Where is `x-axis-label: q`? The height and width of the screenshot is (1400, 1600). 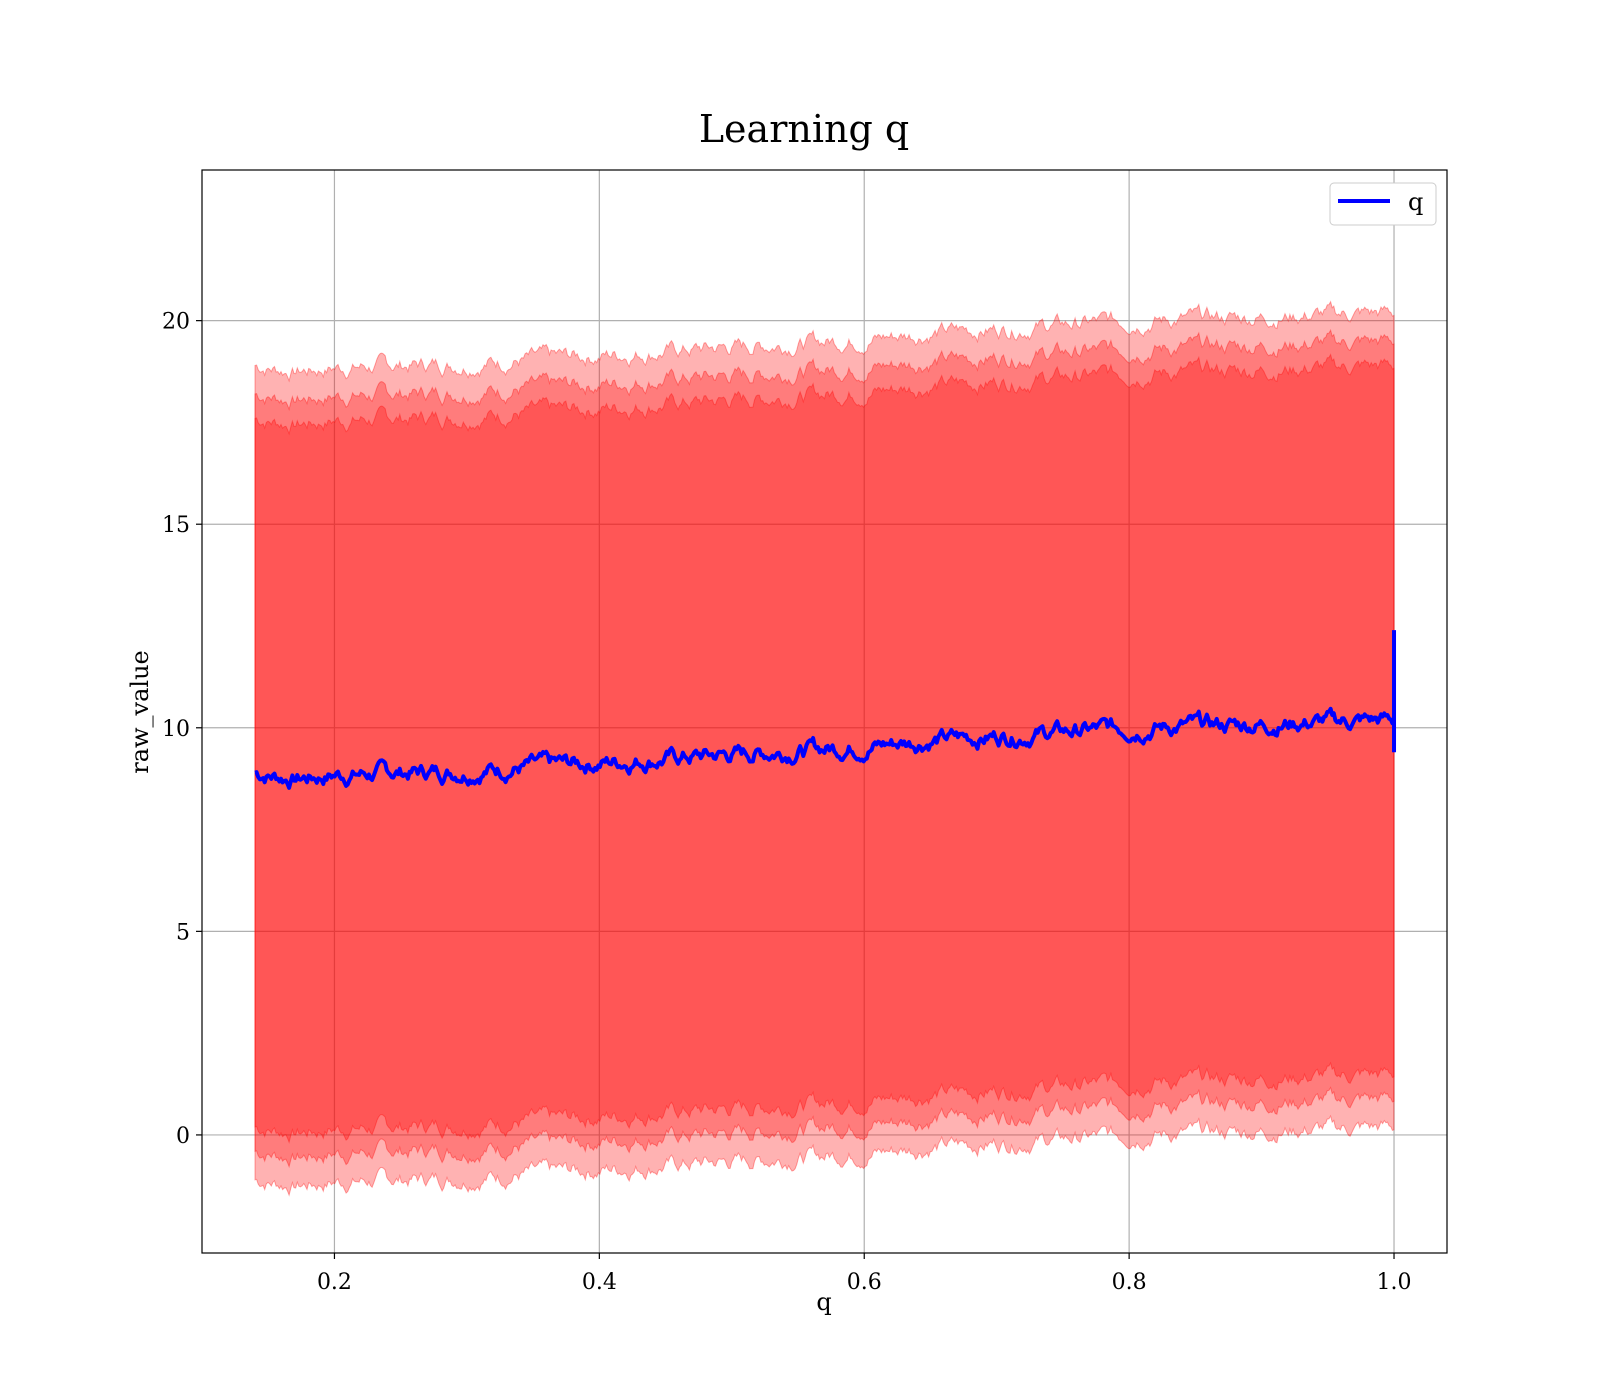
x-axis-label: q is located at coordinates (823, 1302).